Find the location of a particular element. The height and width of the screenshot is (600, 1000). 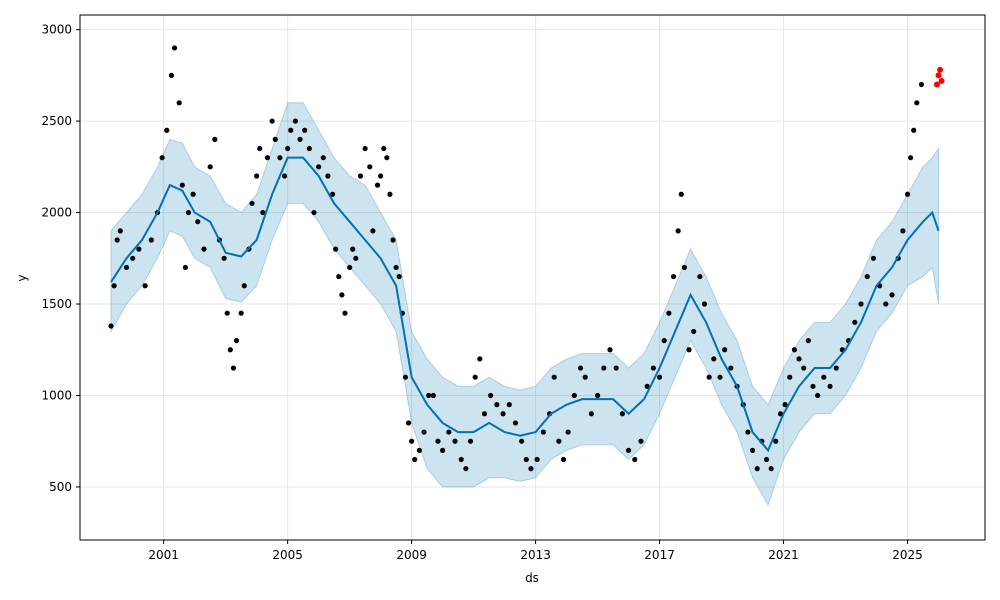

y-tick-label: 2500 is located at coordinates (56, 121).